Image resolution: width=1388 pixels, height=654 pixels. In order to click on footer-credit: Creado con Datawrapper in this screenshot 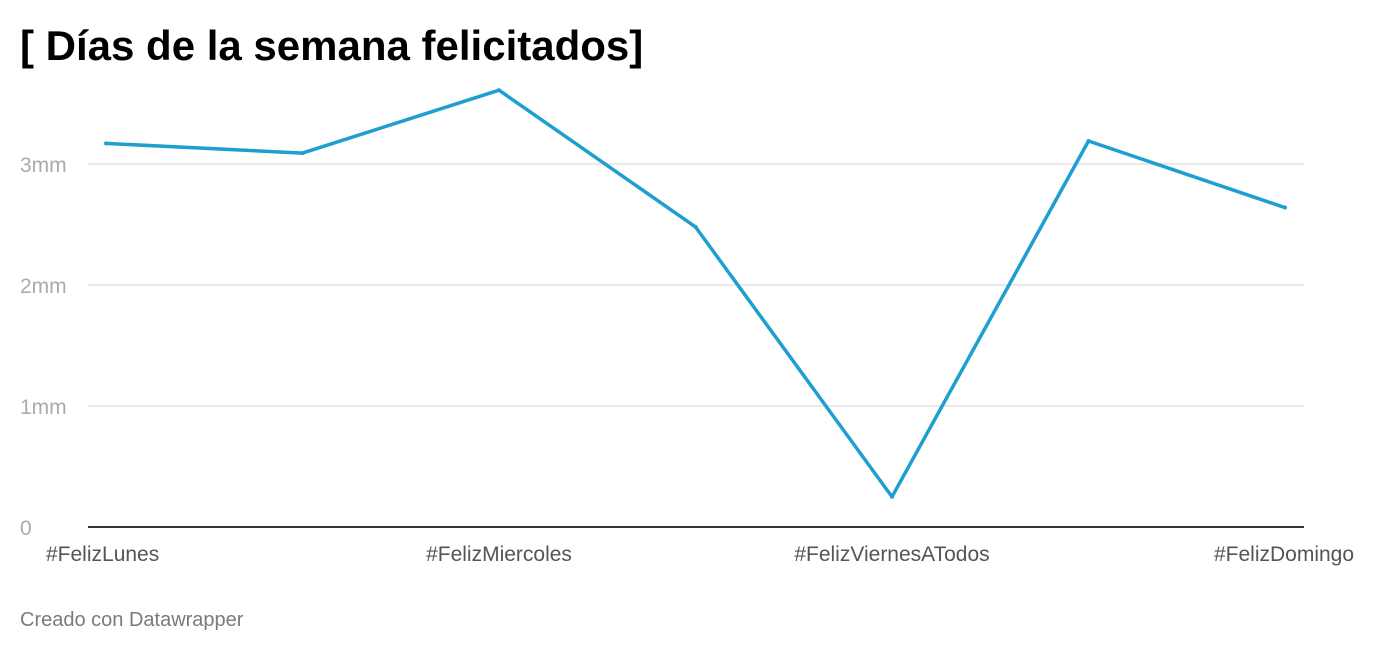, I will do `click(132, 620)`.